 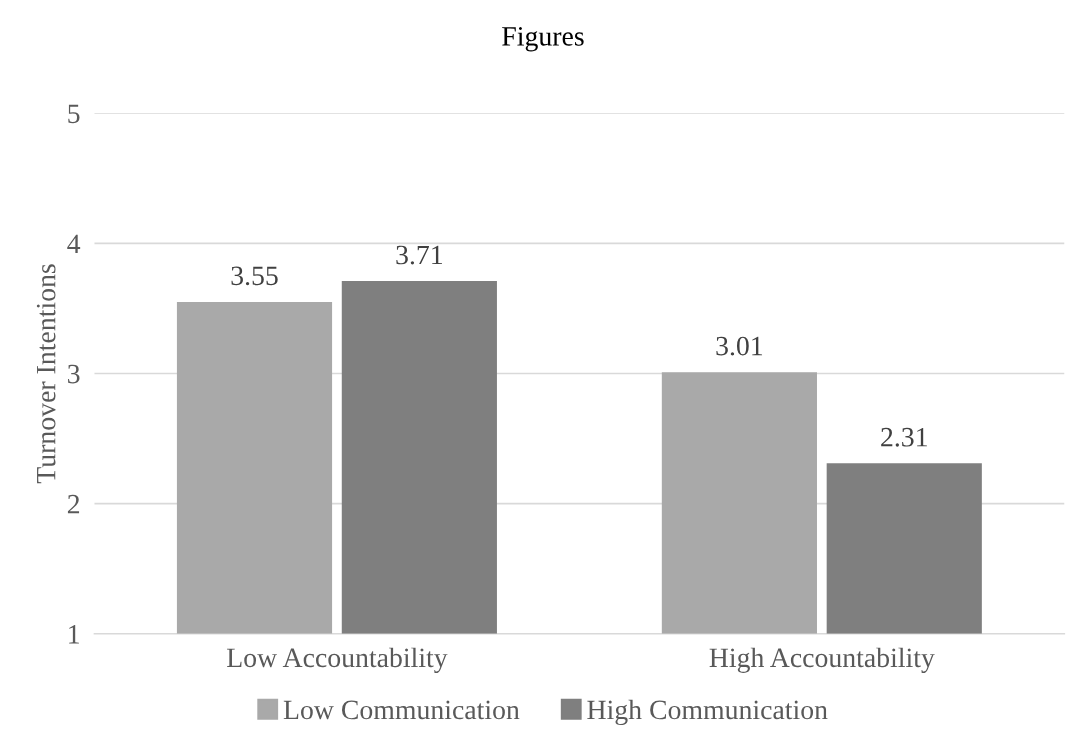 What do you see at coordinates (74, 634) in the screenshot?
I see `y-tick-label: 1` at bounding box center [74, 634].